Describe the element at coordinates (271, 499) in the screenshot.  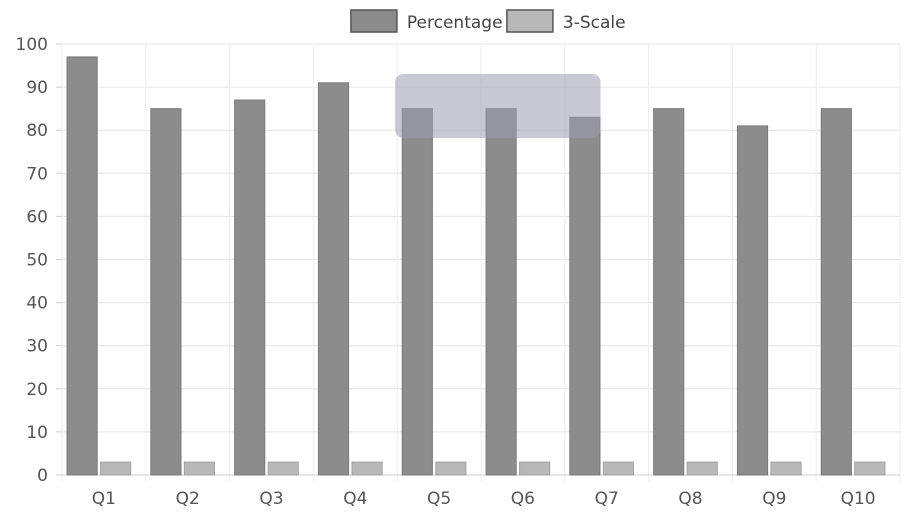
I see `x-tick-label-q3: Q3` at that location.